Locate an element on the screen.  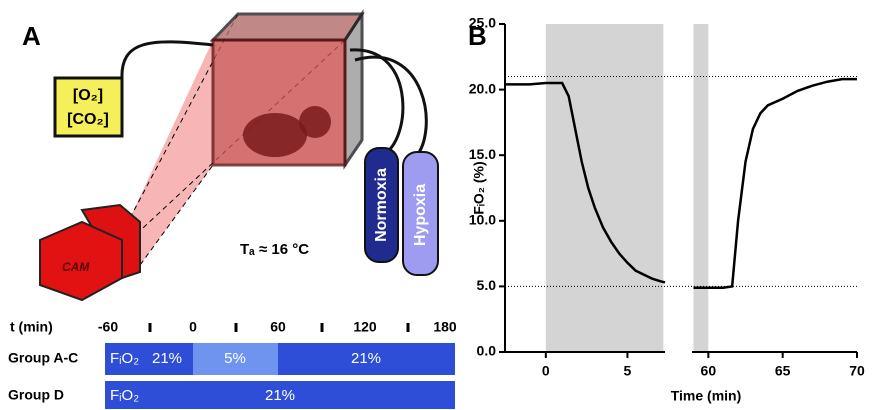
group-label: Group A-C is located at coordinates (43, 358).